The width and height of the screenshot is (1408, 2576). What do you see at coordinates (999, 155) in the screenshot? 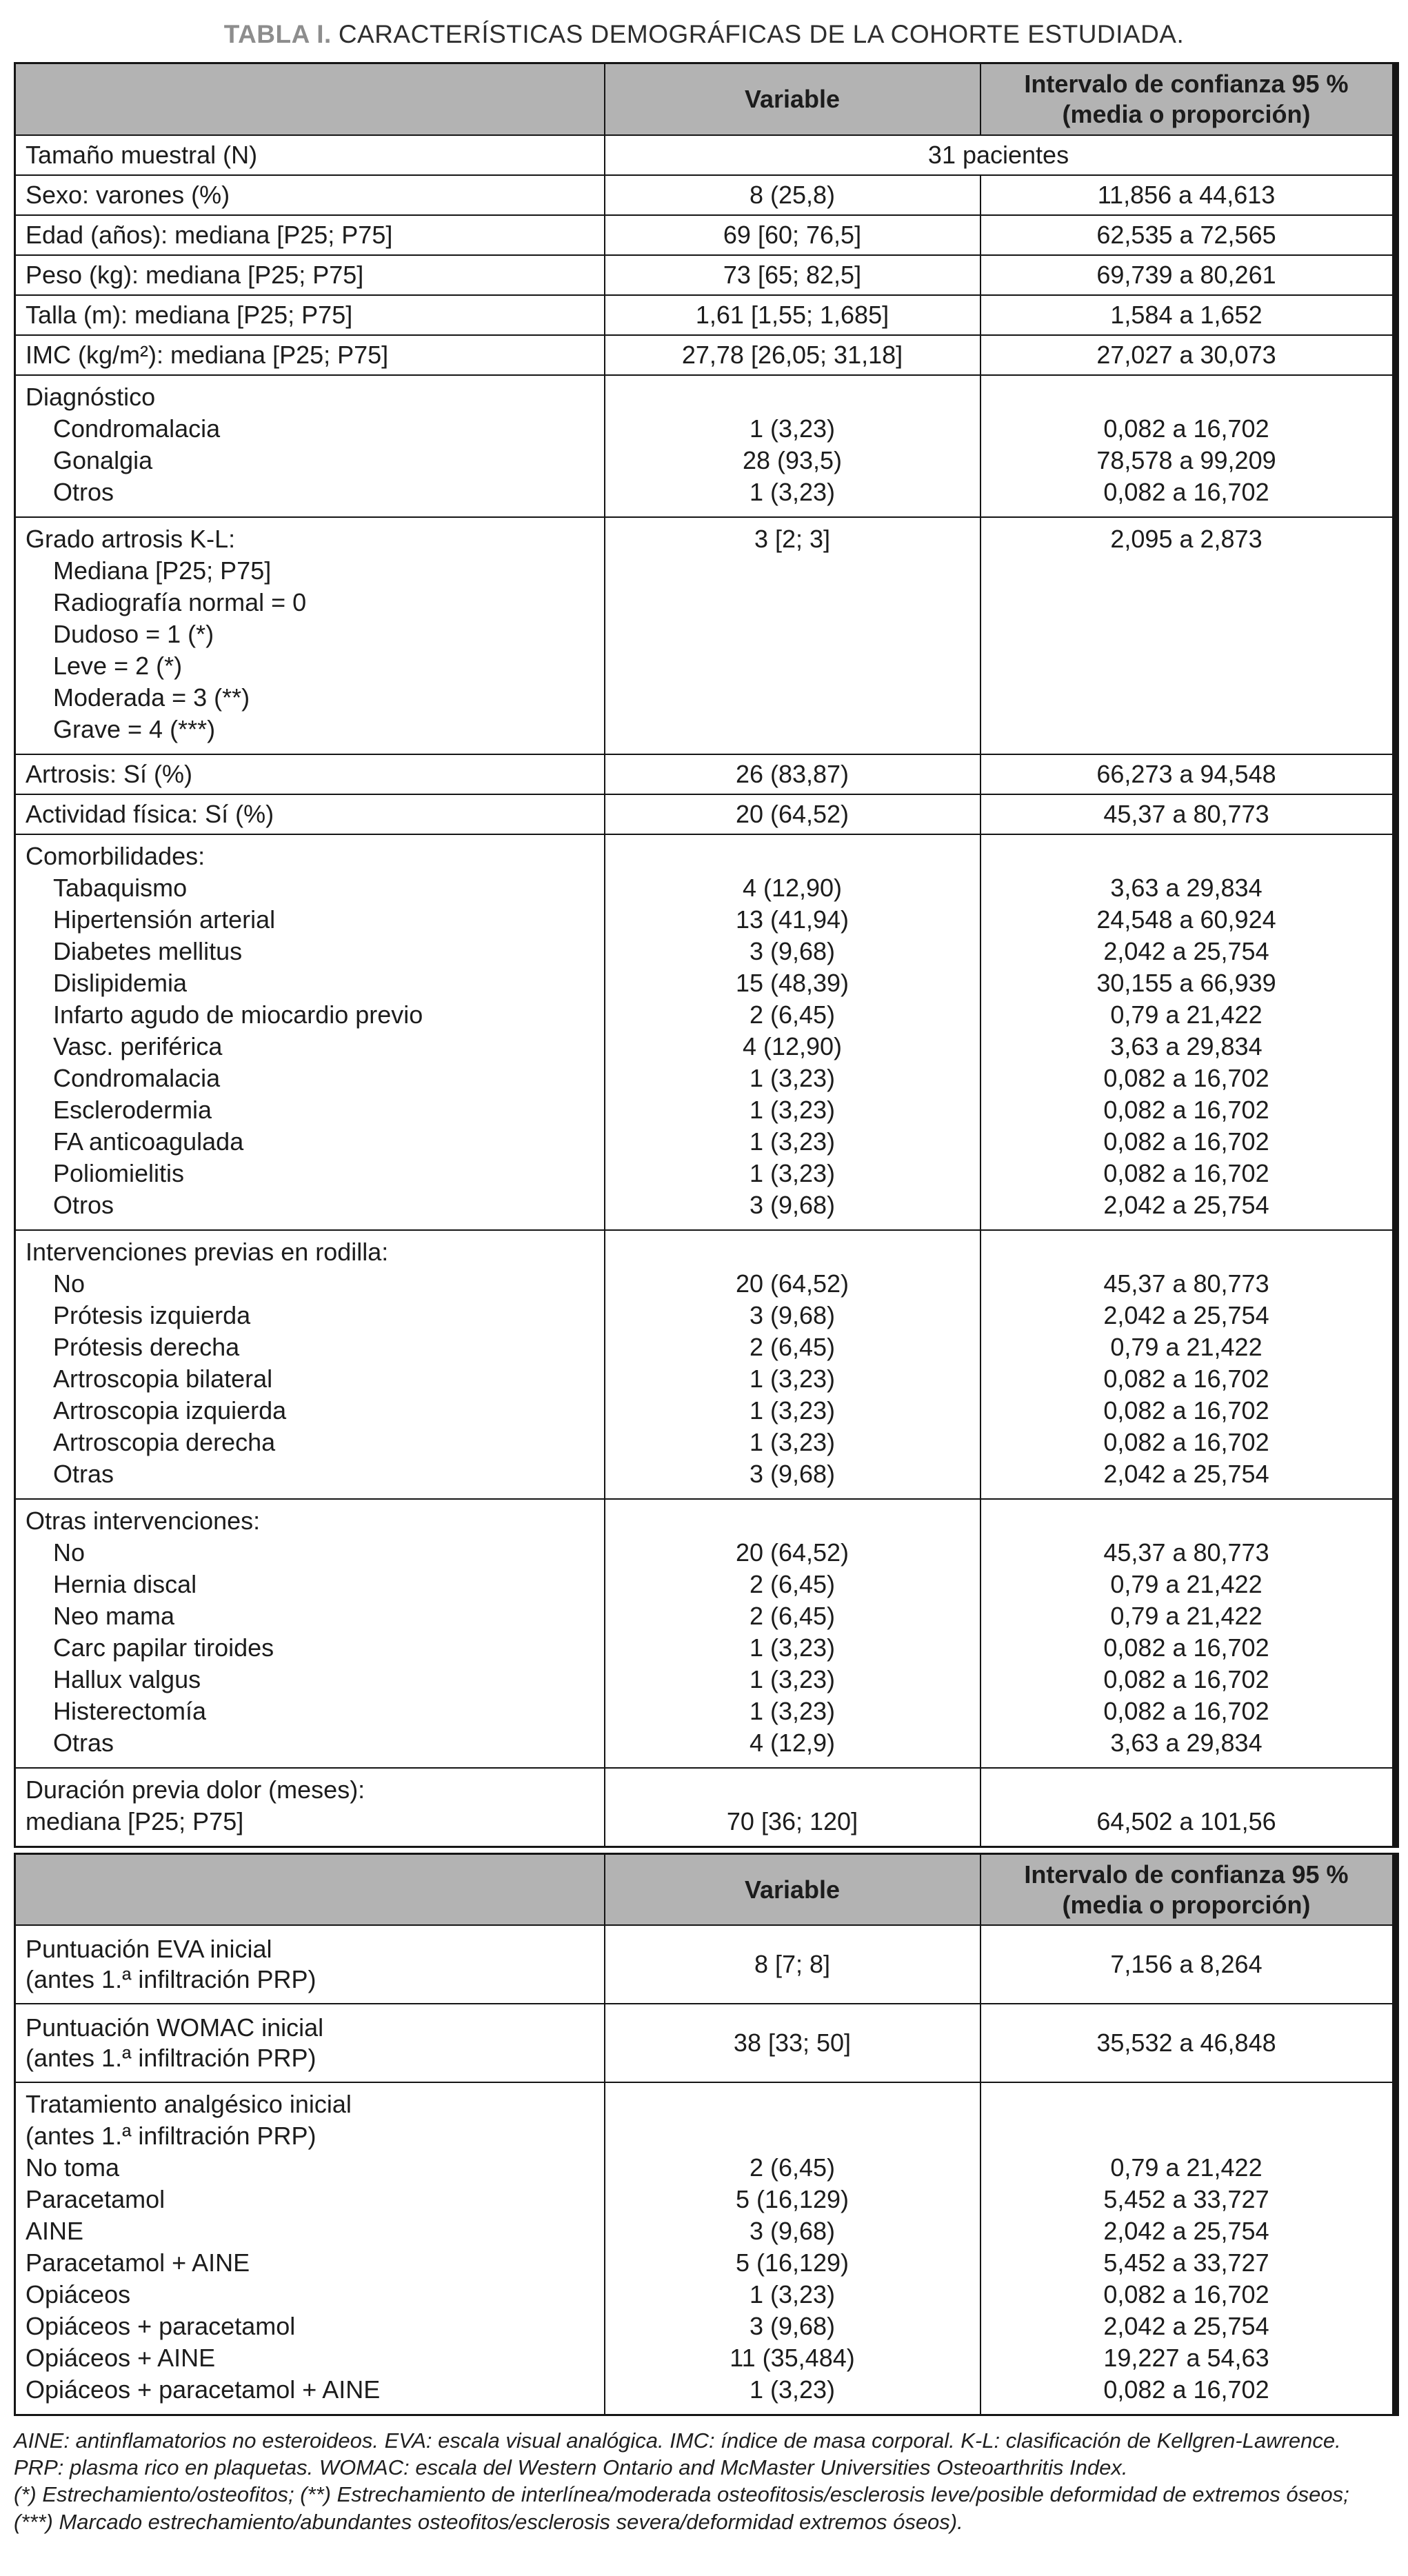
I see `span-value-cell: 31 pacientes` at bounding box center [999, 155].